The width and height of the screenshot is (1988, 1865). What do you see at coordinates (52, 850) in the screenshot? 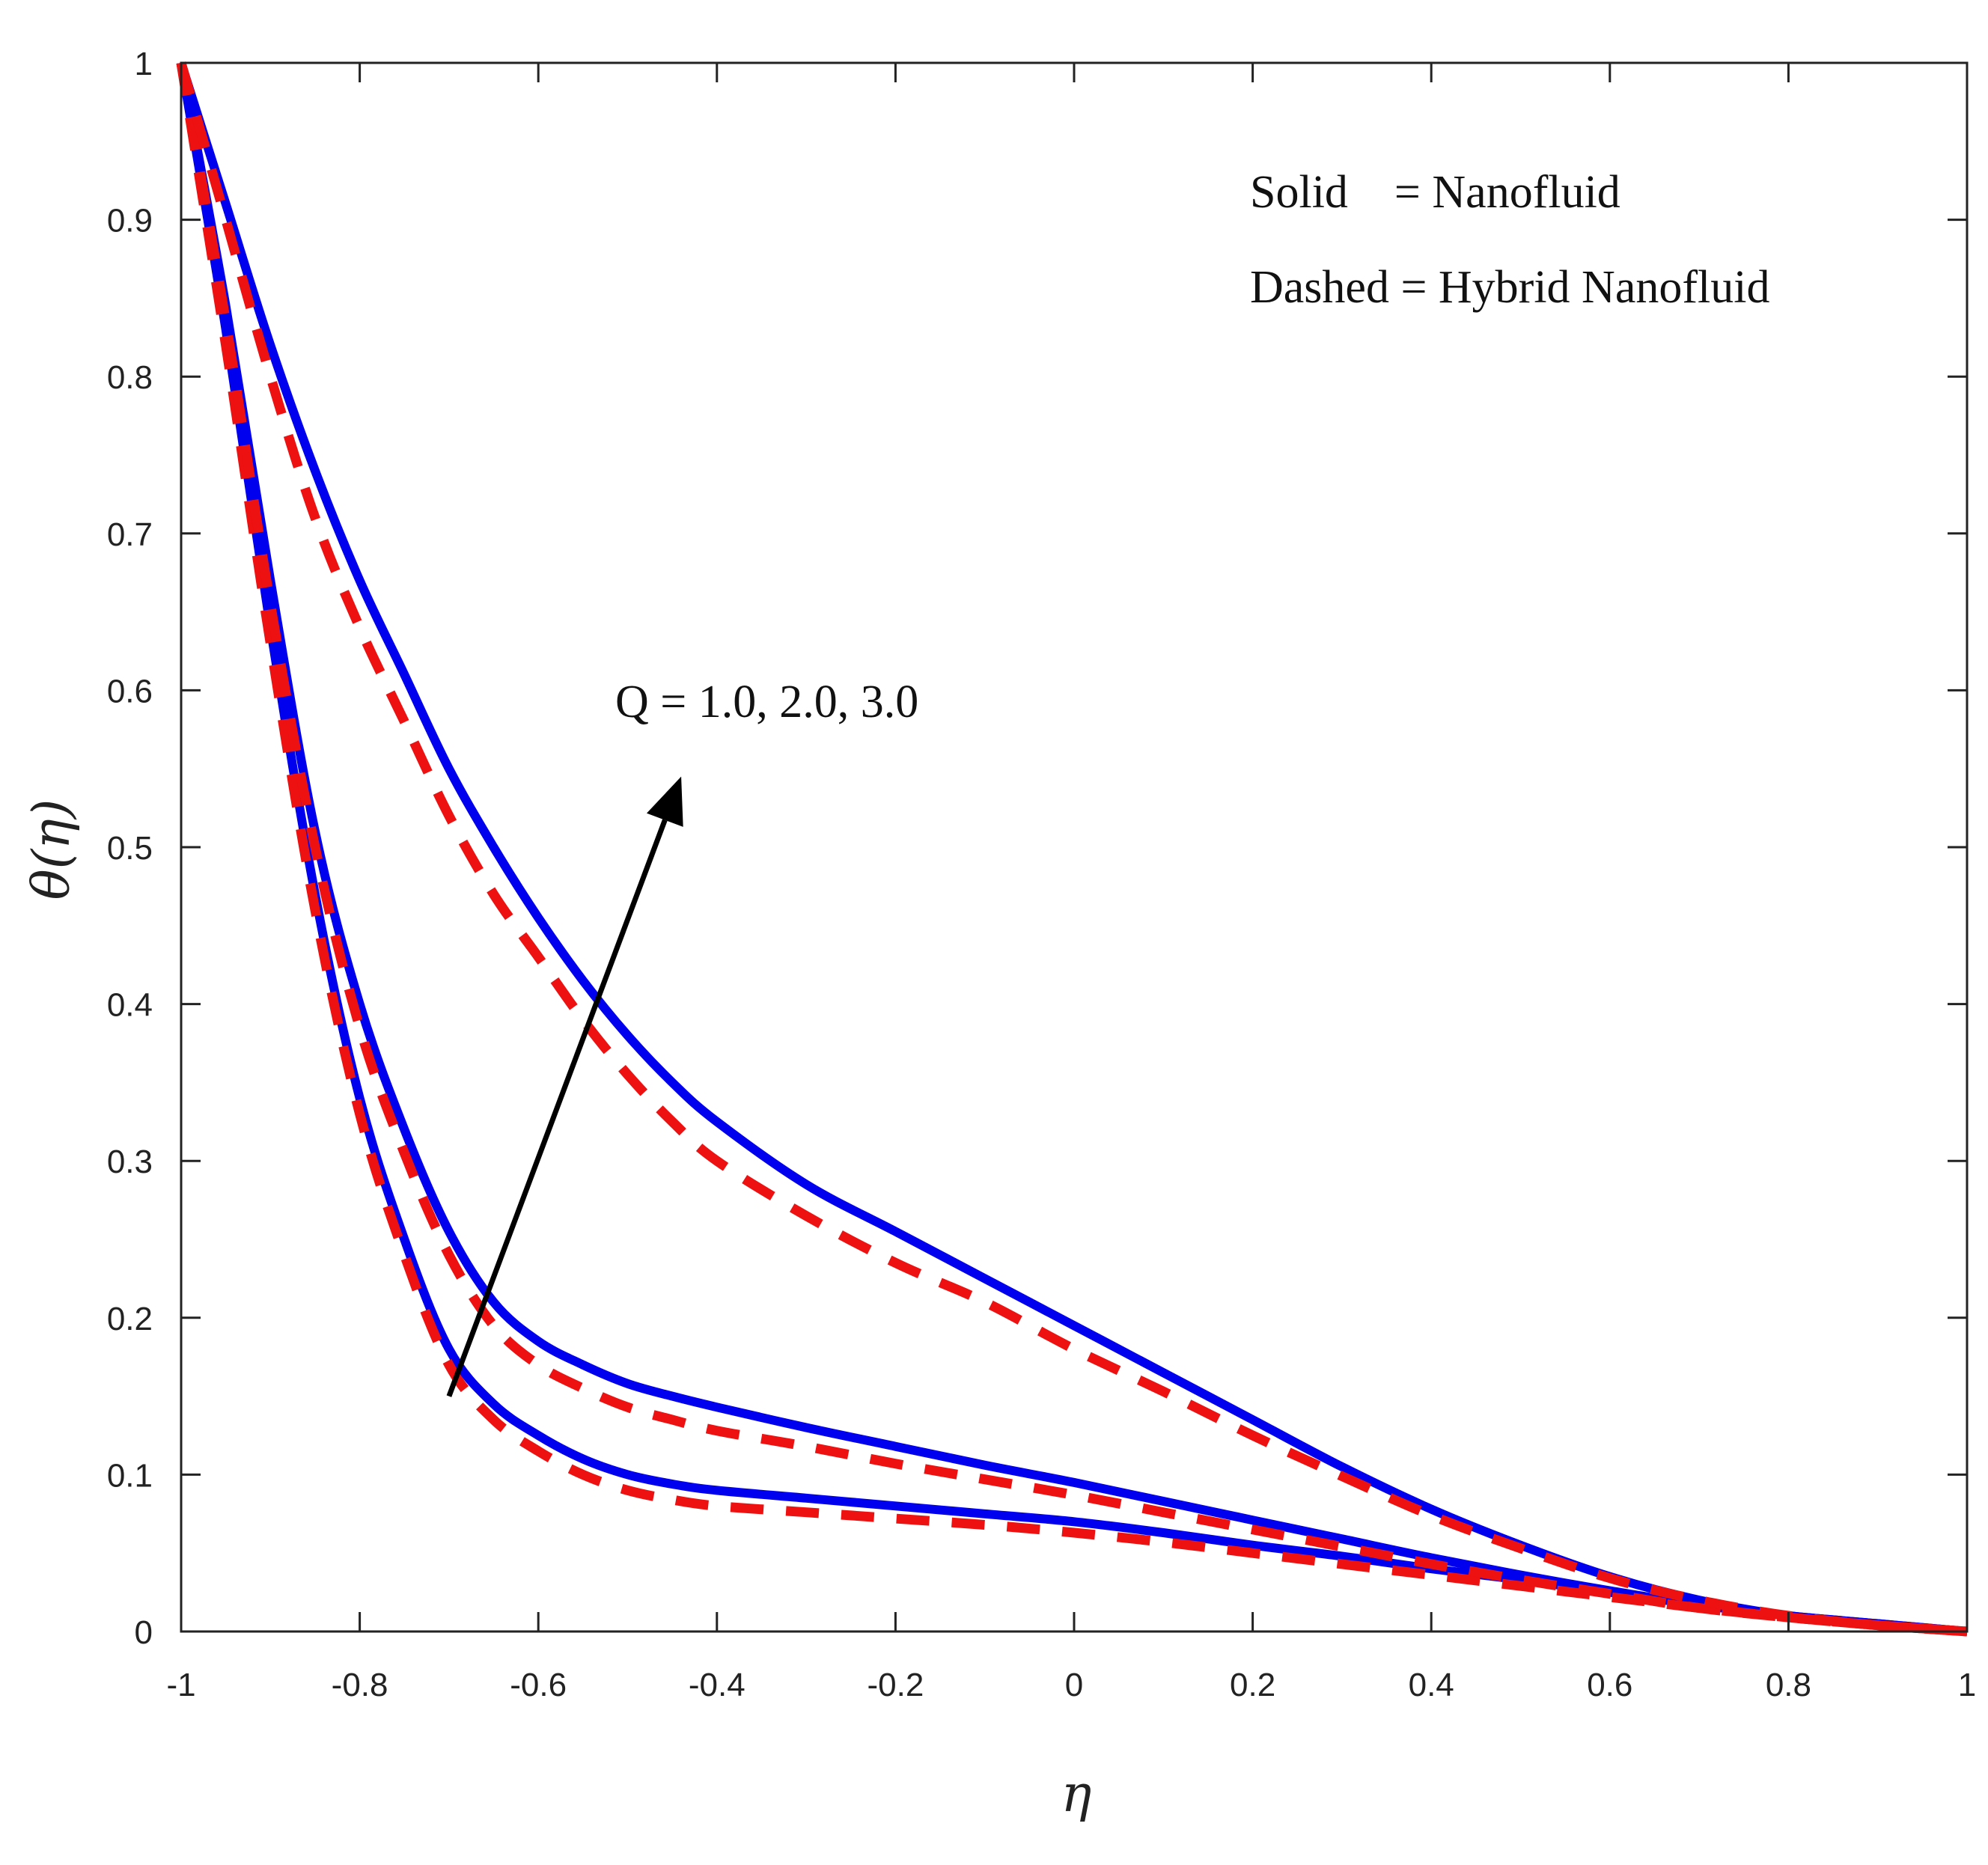
I see `y-axis-title: θ(η)` at bounding box center [52, 850].